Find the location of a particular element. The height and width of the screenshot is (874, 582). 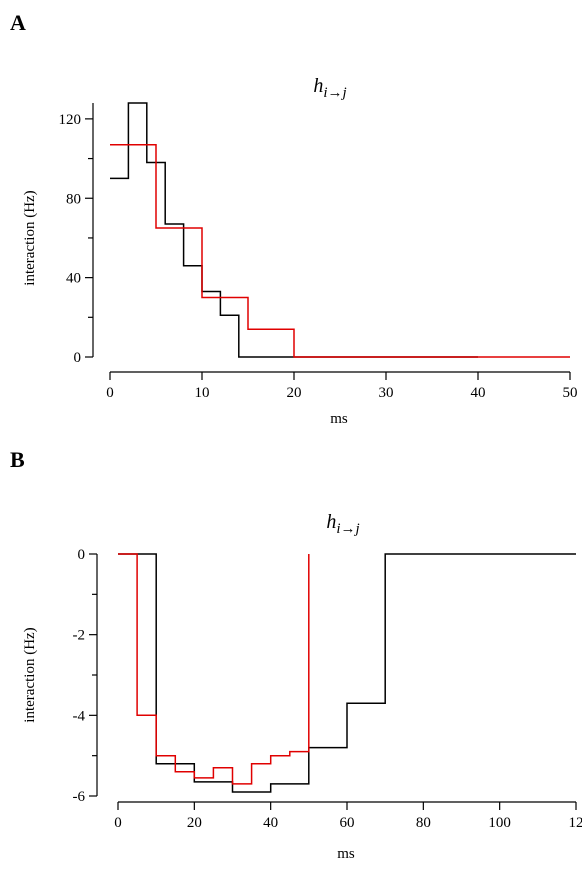

chart-a-y-tick-label: 0 is located at coordinates (78, 358).